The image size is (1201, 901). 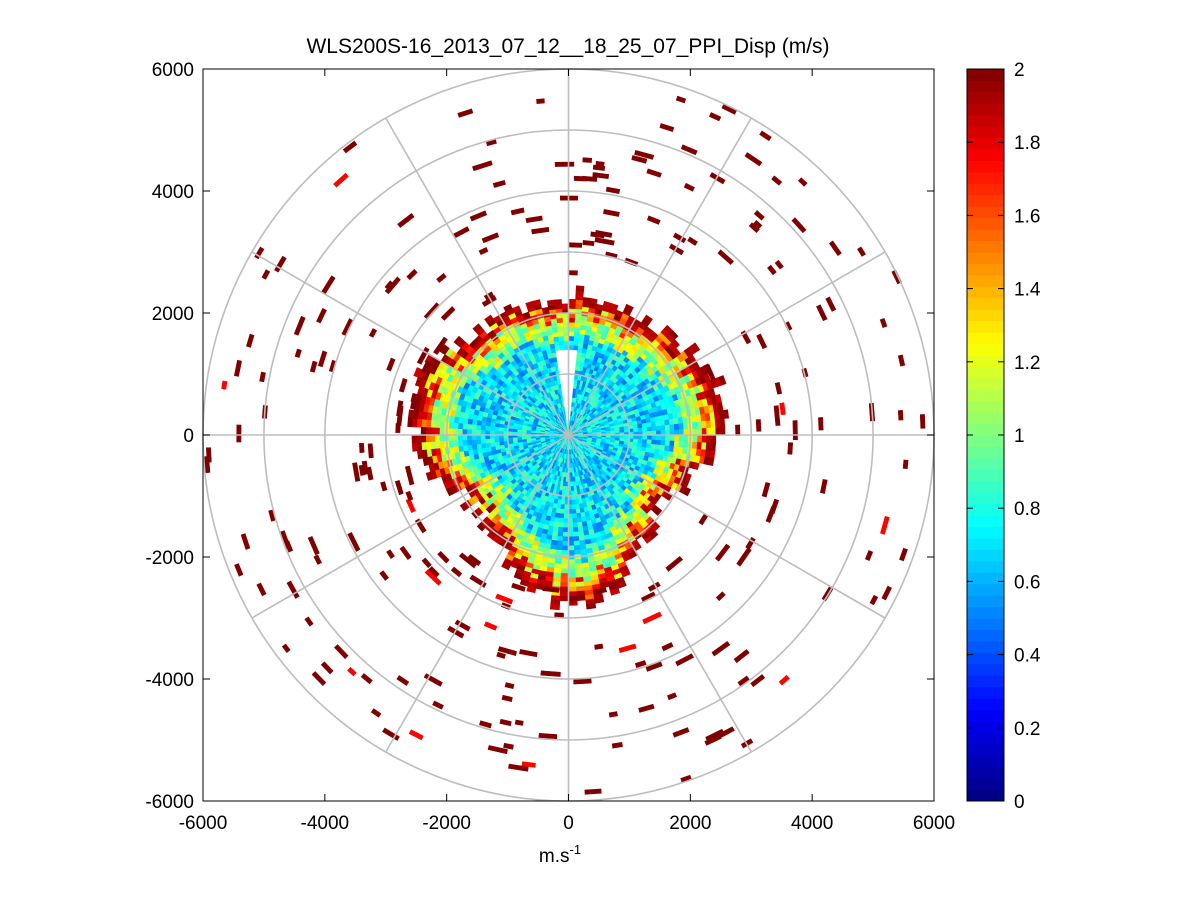 I want to click on x-axis-label-base: m.s, so click(x=554, y=856).